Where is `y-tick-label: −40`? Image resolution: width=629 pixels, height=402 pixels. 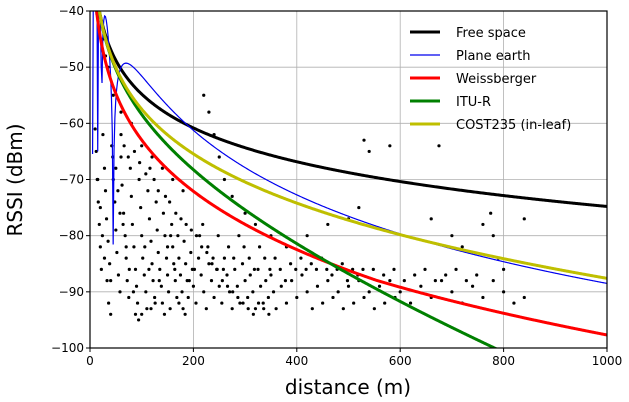
y-tick-label: −40 is located at coordinates (71, 11).